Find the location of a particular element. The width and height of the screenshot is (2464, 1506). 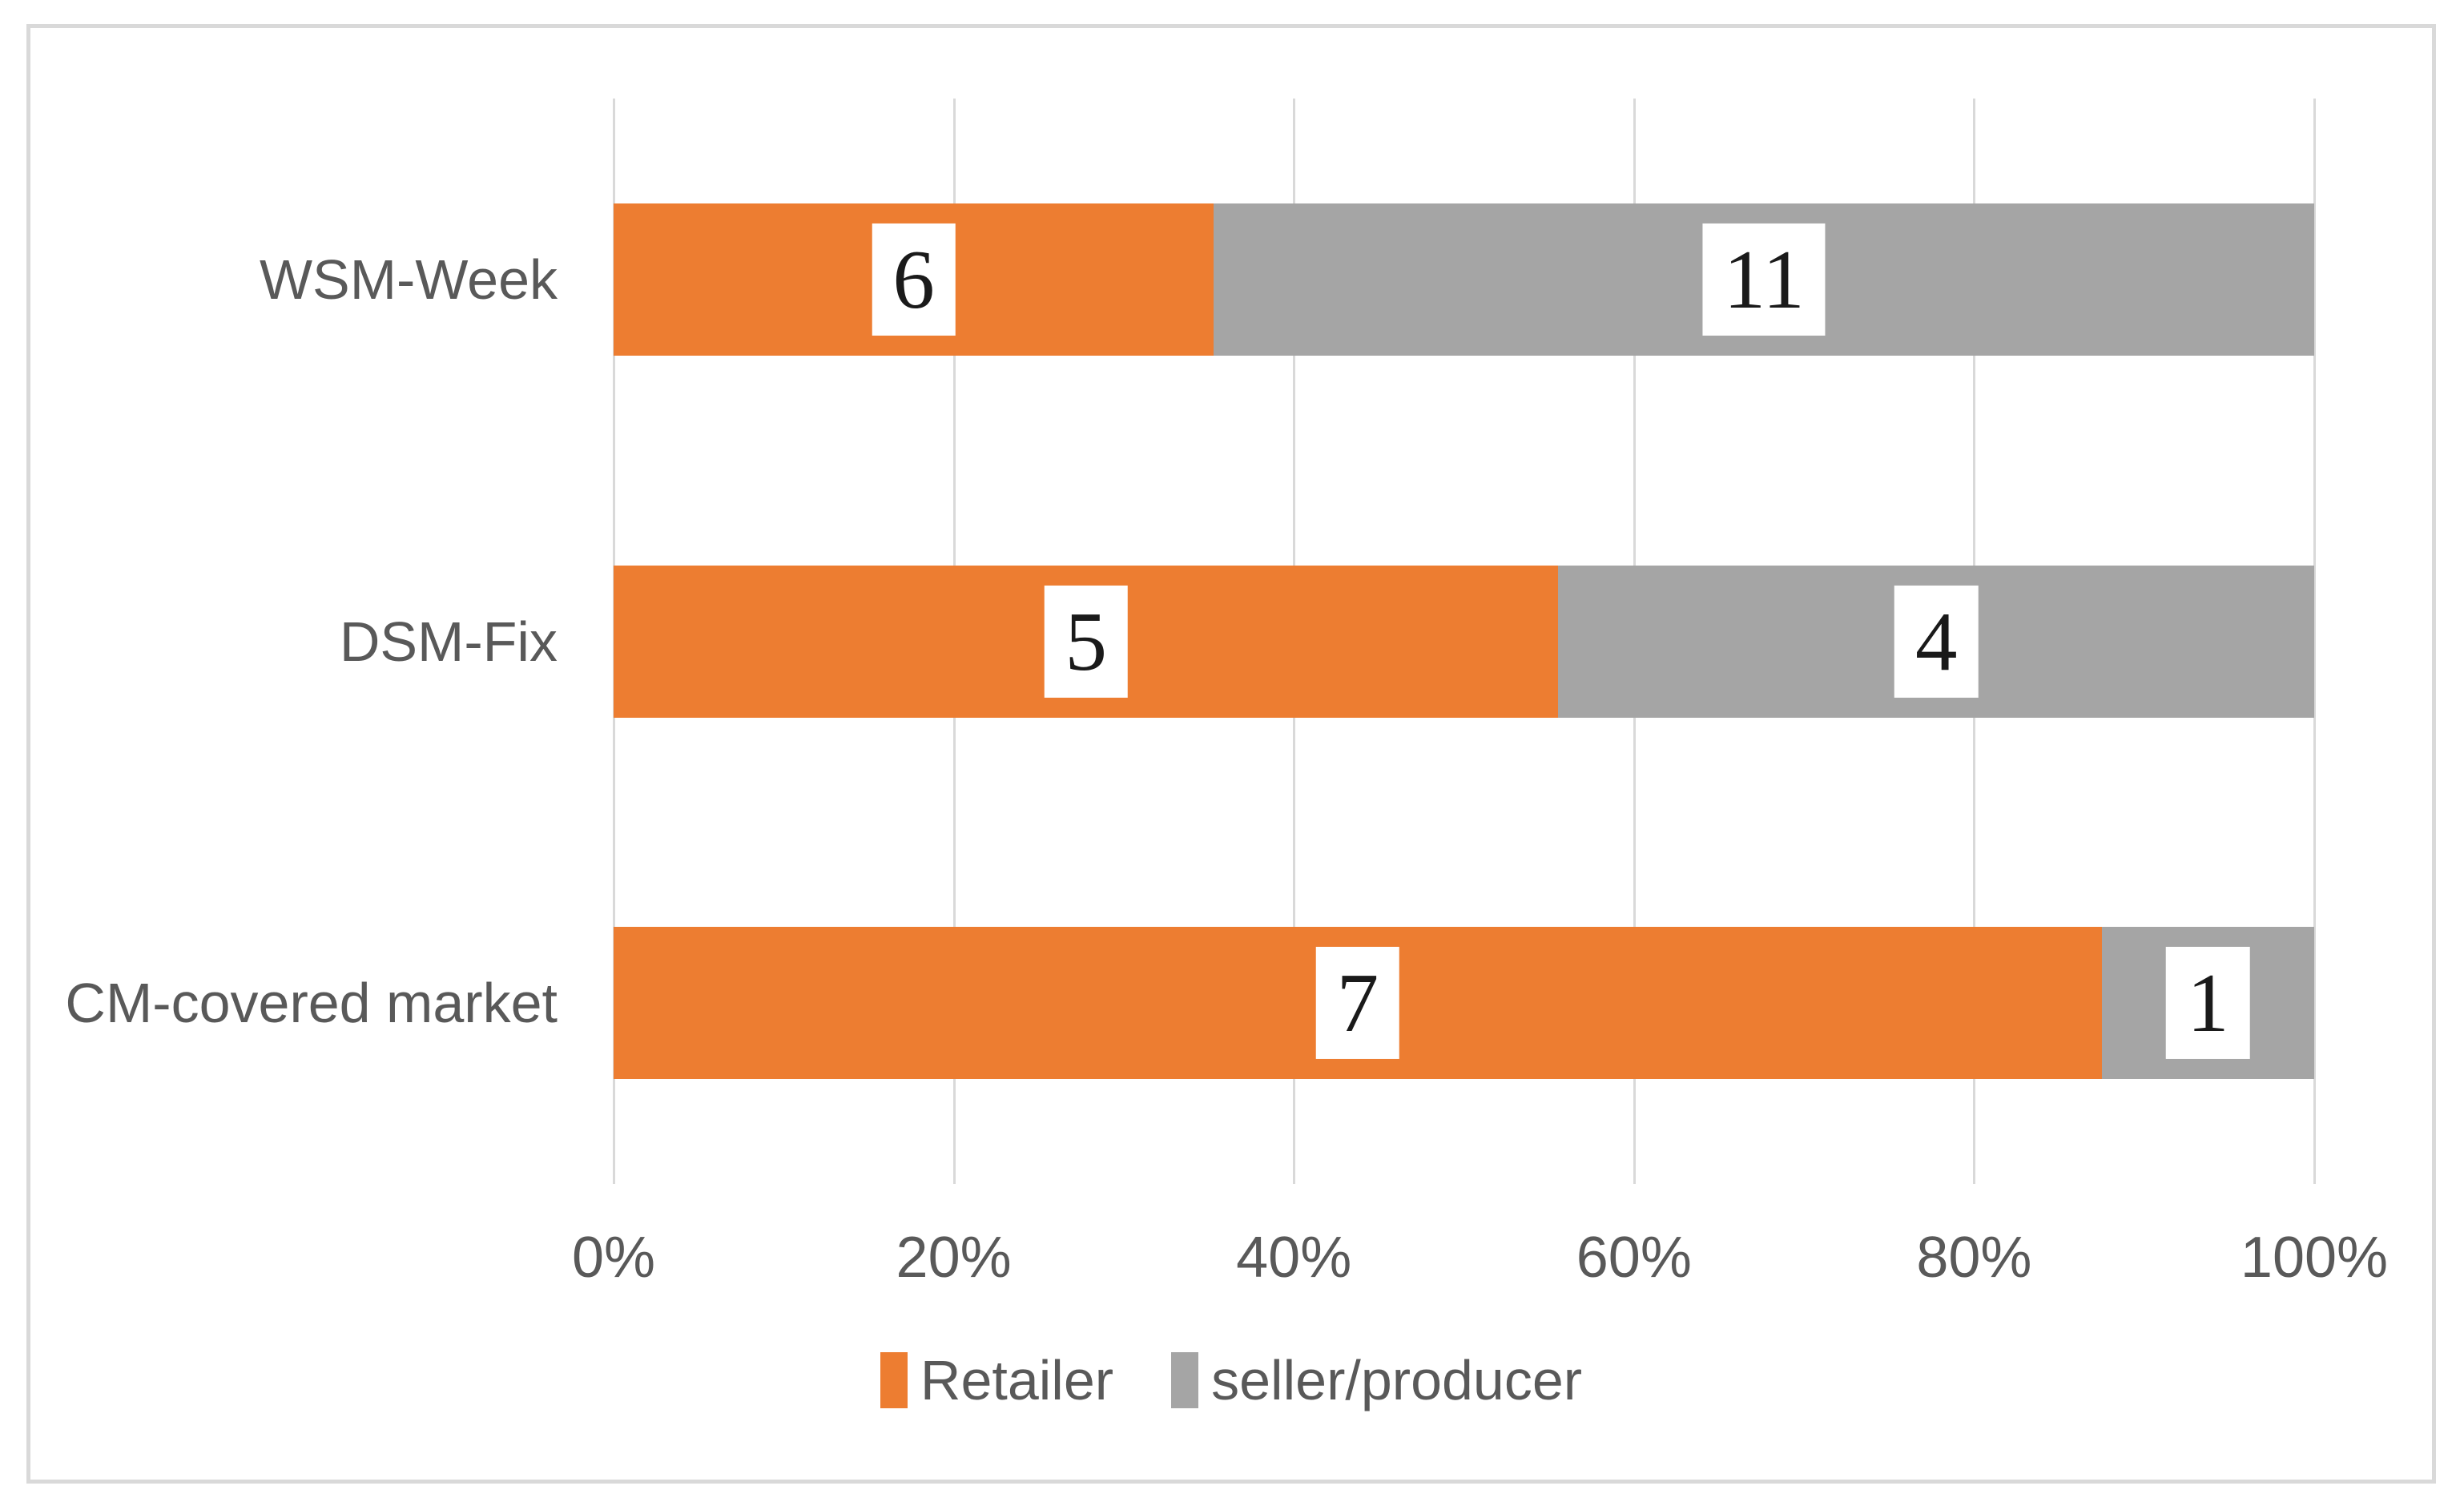

legend-item-retailer: Retailer is located at coordinates (997, 1380).